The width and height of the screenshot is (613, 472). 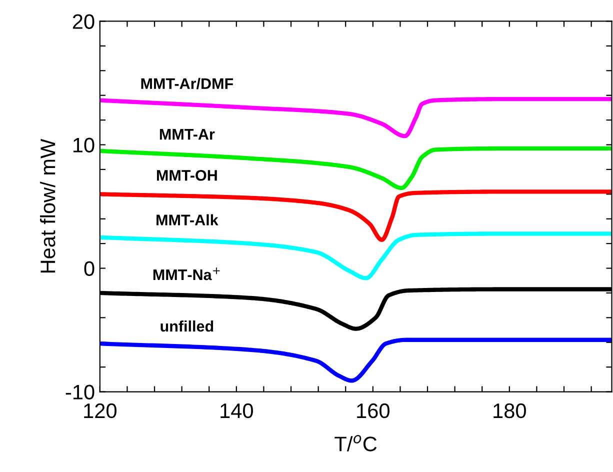 I want to click on y-tick-label: 0, so click(x=89, y=268).